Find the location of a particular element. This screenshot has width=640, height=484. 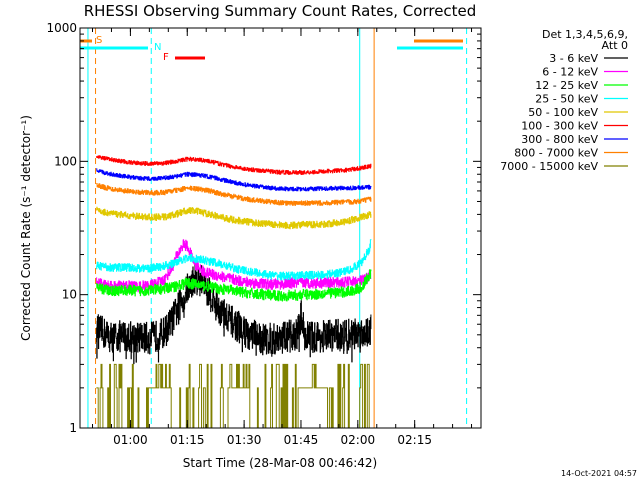

legend-label: 25 - 50 keV is located at coordinates (566, 99).